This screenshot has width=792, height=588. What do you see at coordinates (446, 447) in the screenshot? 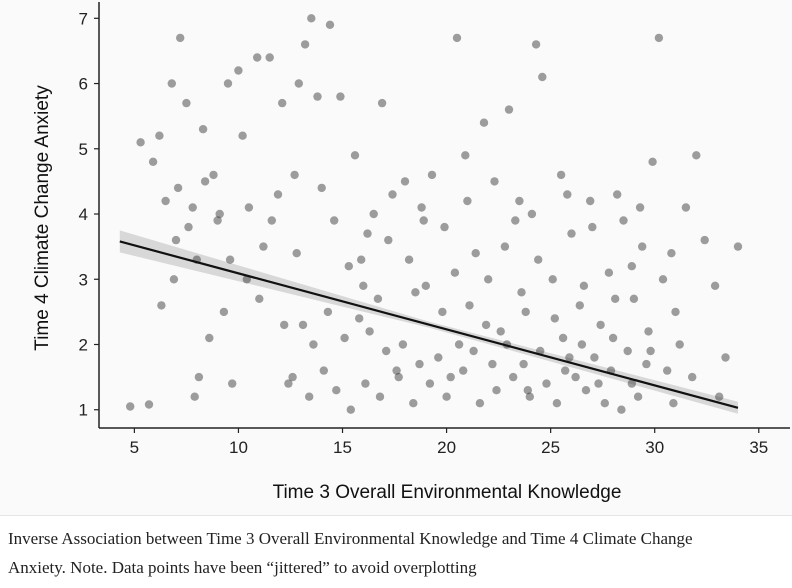
I see `x-tick-label: 20` at bounding box center [446, 447].